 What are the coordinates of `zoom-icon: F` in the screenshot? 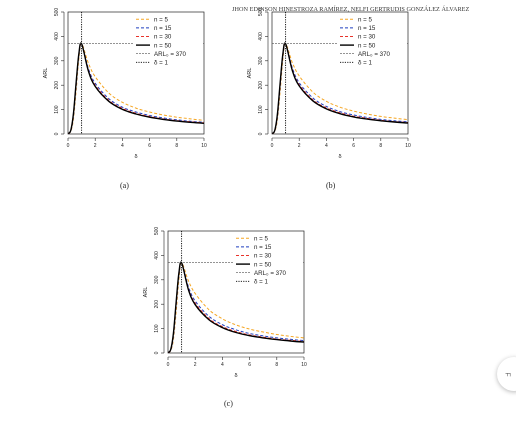 It's located at (507, 374).